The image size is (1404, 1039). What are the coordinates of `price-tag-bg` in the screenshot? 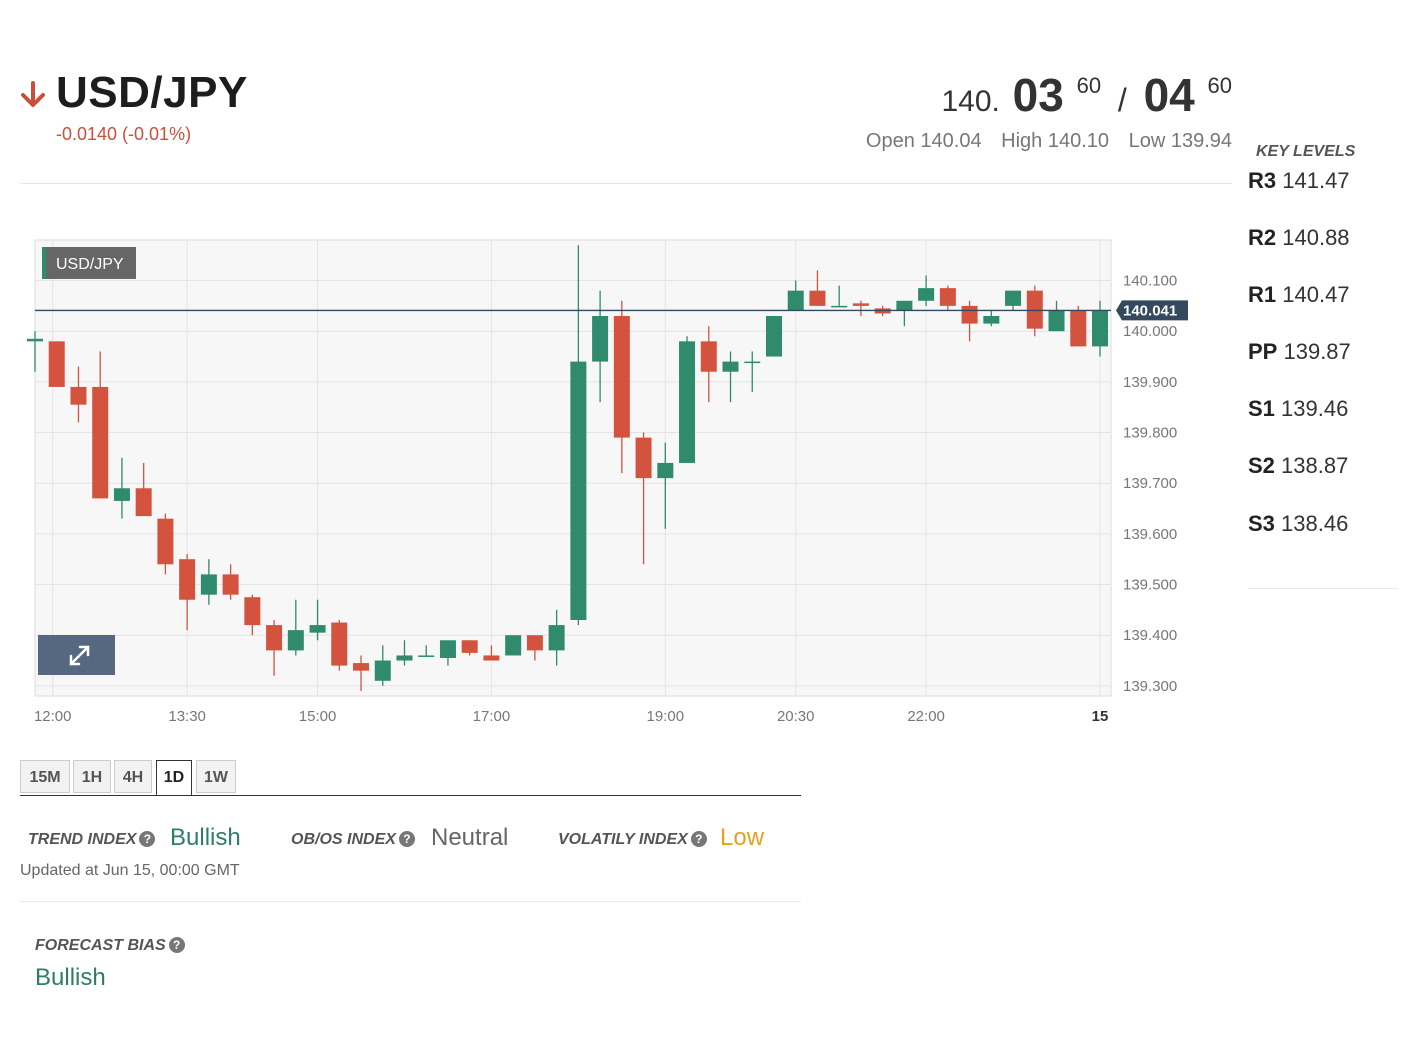 It's located at (1152, 310).